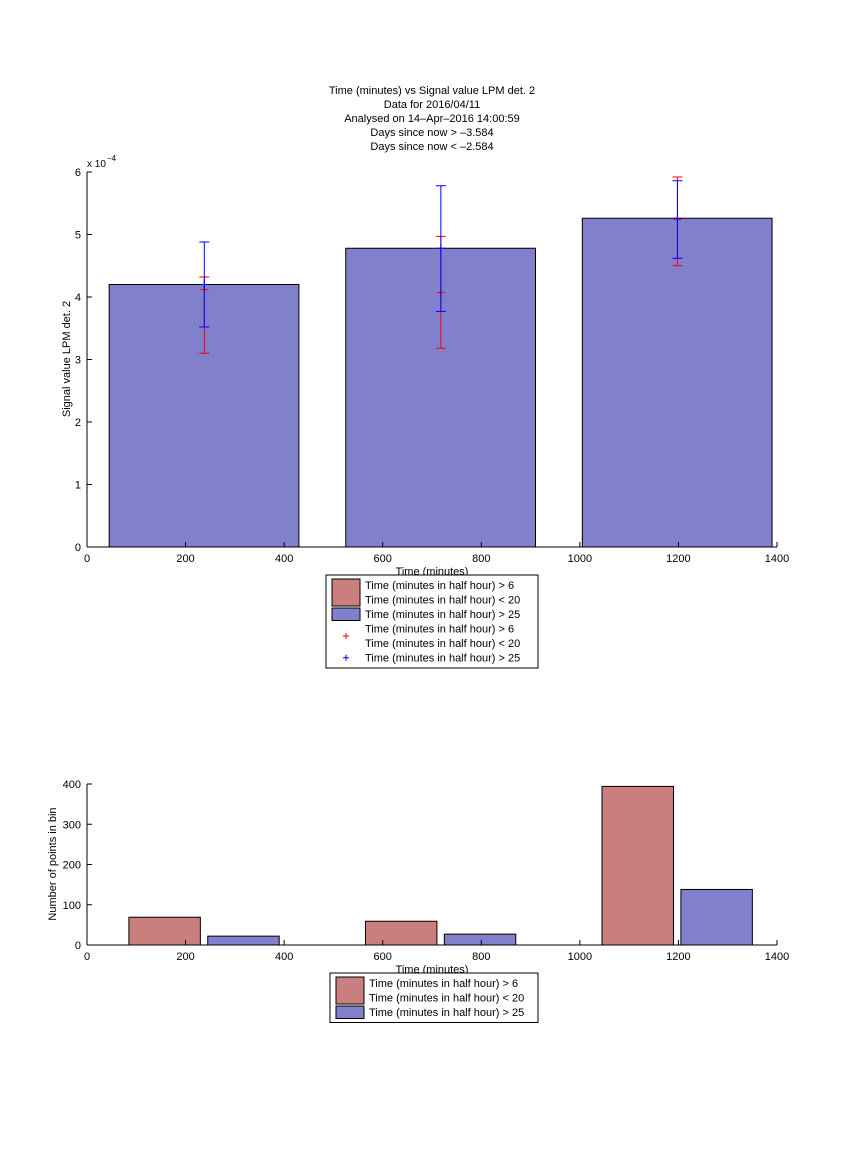 This screenshot has height=1152, width=864. Describe the element at coordinates (78, 298) in the screenshot. I see `chart1-y-tick-label: 4` at that location.